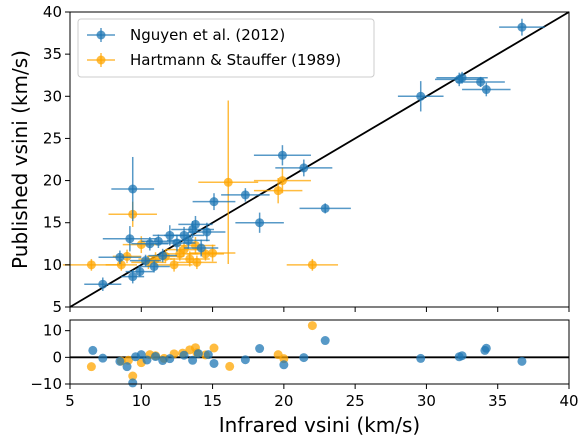 This screenshot has width=579, height=437. What do you see at coordinates (226, 48) in the screenshot?
I see `legend-frame` at bounding box center [226, 48].